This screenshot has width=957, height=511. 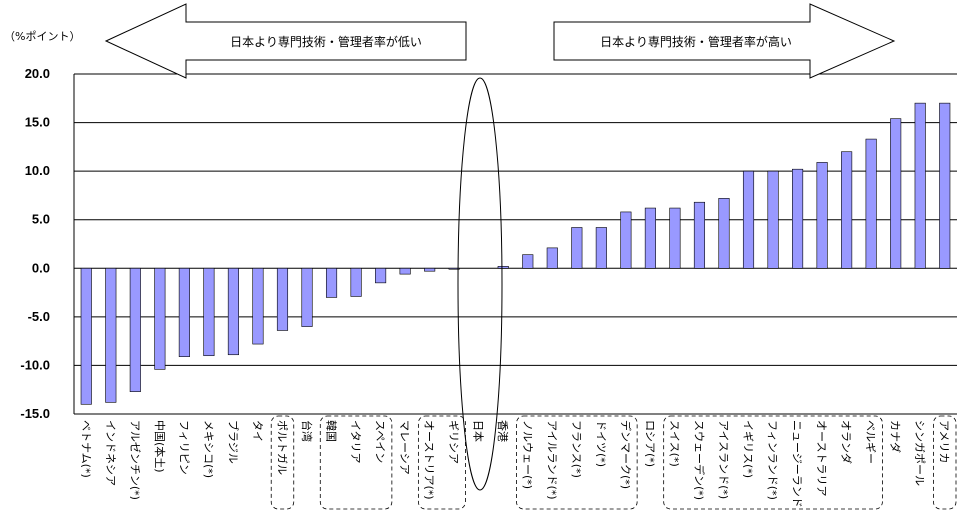 What do you see at coordinates (649, 443) in the screenshot?
I see `x-tick-label: ロシア(*)` at bounding box center [649, 443].